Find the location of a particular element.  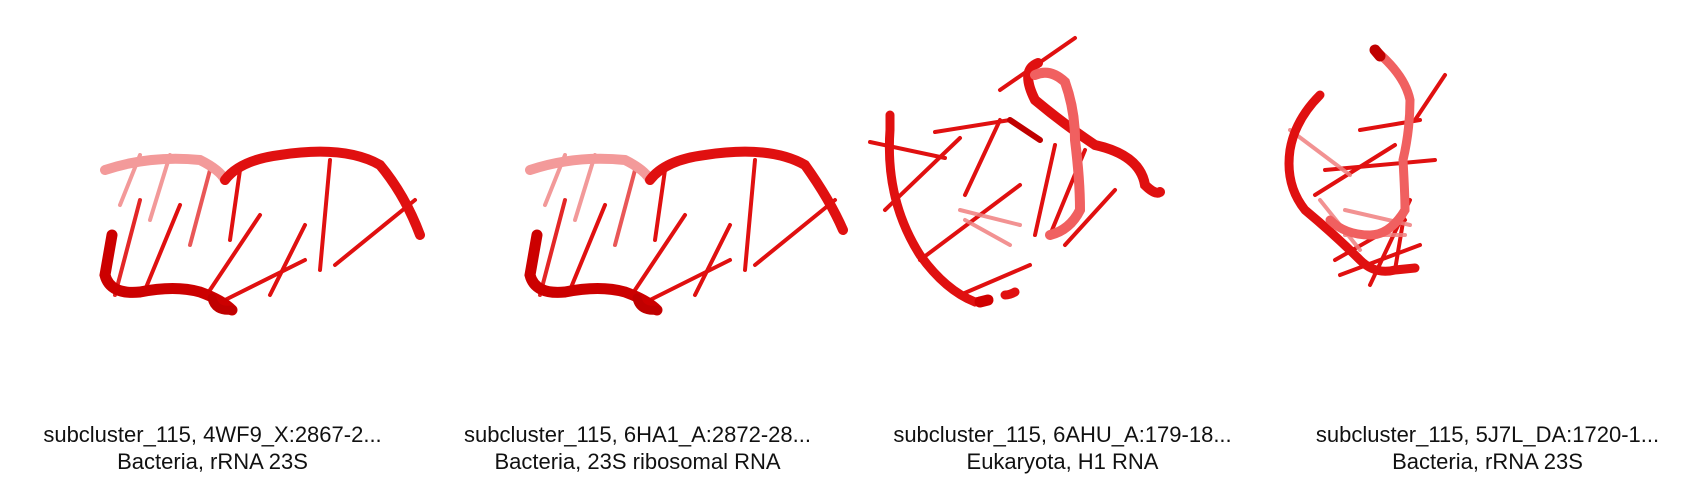

structure-subtitle-1: Bacteria, rRNA 23S is located at coordinates (212, 461).